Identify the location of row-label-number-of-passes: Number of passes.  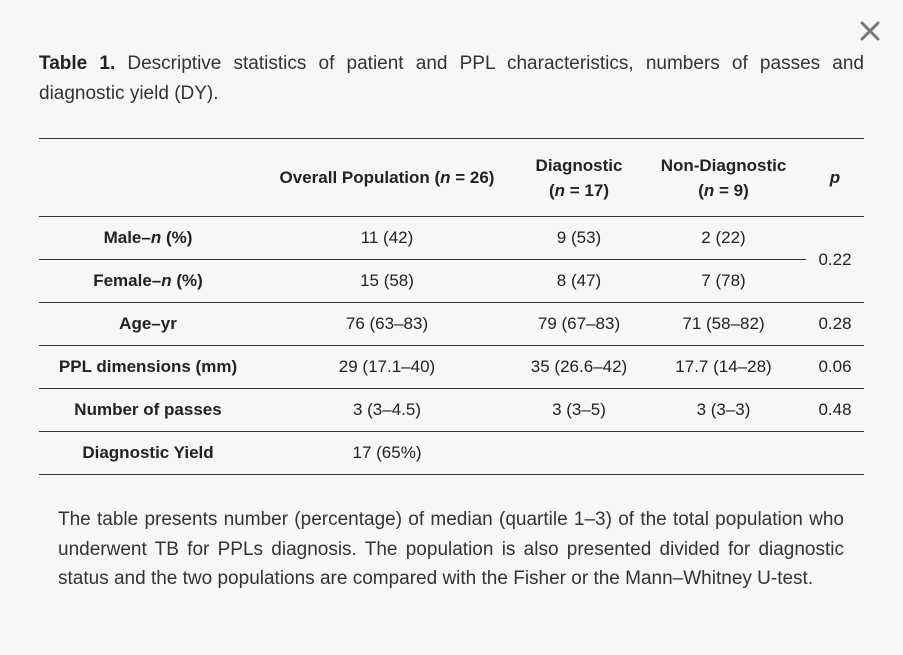
(148, 409).